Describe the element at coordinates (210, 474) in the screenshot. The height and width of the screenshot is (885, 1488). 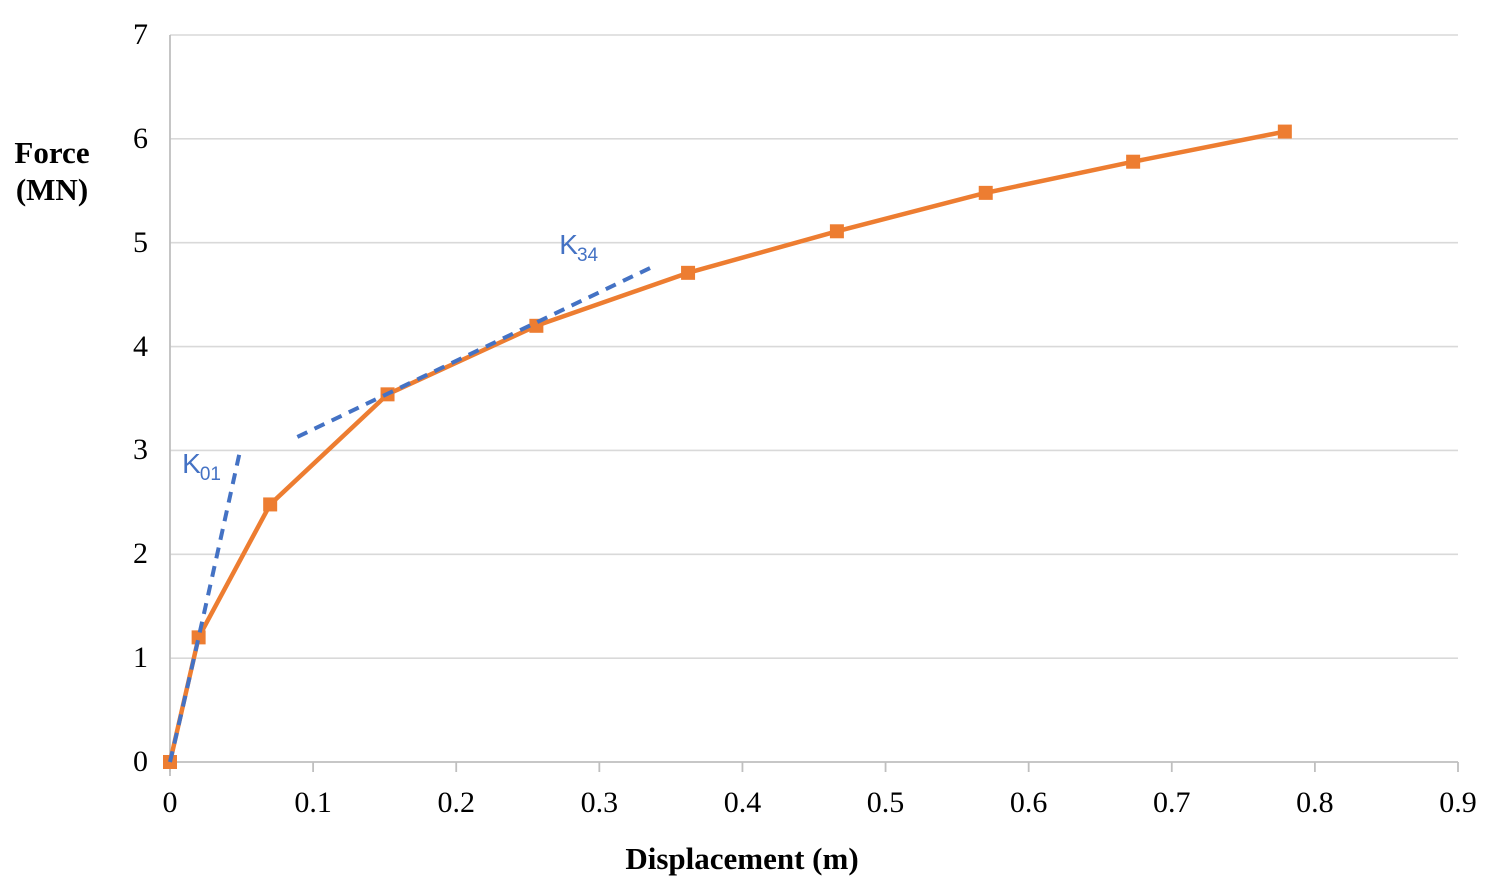
I see `annotation-label-k01-subscript: 01` at that location.